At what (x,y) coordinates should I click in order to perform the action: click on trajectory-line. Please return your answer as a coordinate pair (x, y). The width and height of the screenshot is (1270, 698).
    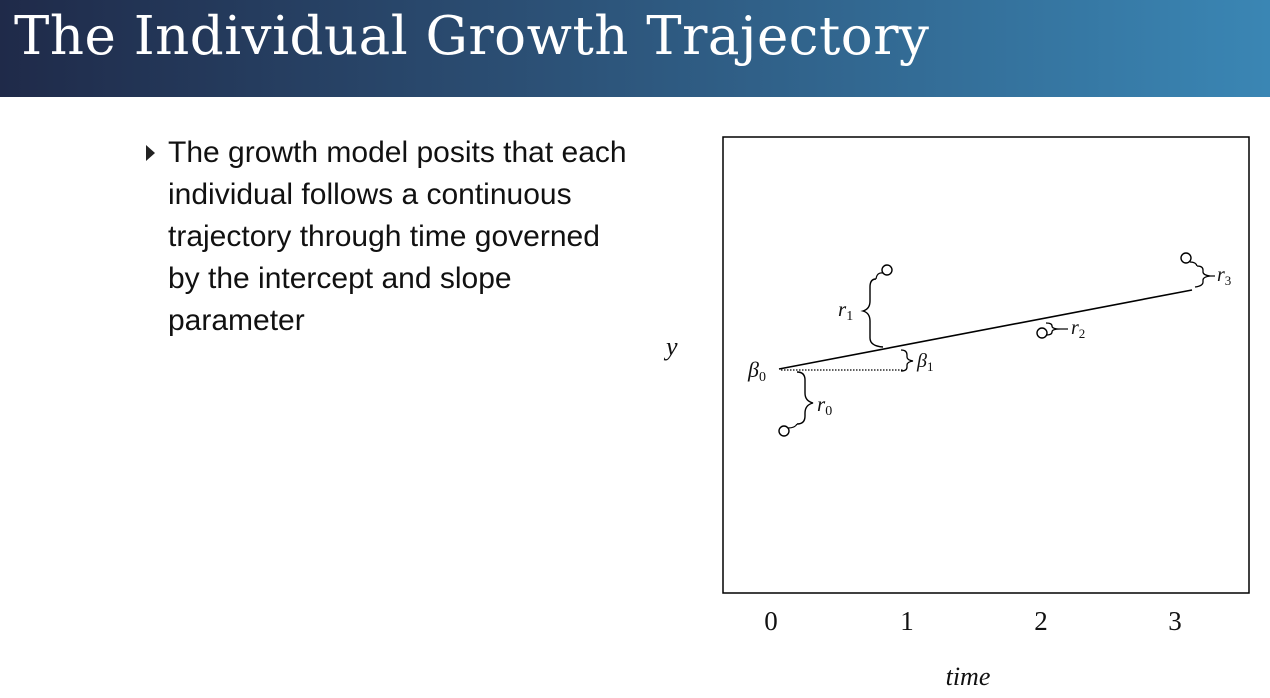
    Looking at the image, I should click on (985, 329).